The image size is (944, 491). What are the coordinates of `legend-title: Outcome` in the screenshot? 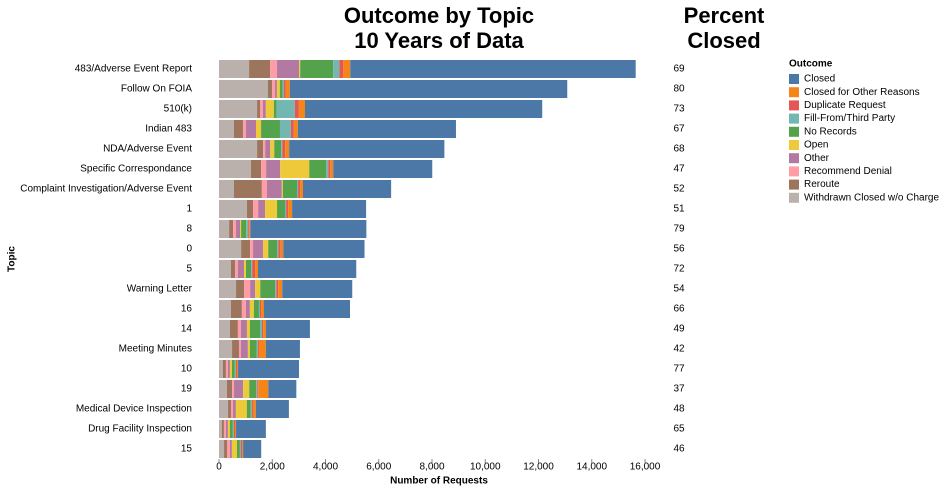 It's located at (811, 64).